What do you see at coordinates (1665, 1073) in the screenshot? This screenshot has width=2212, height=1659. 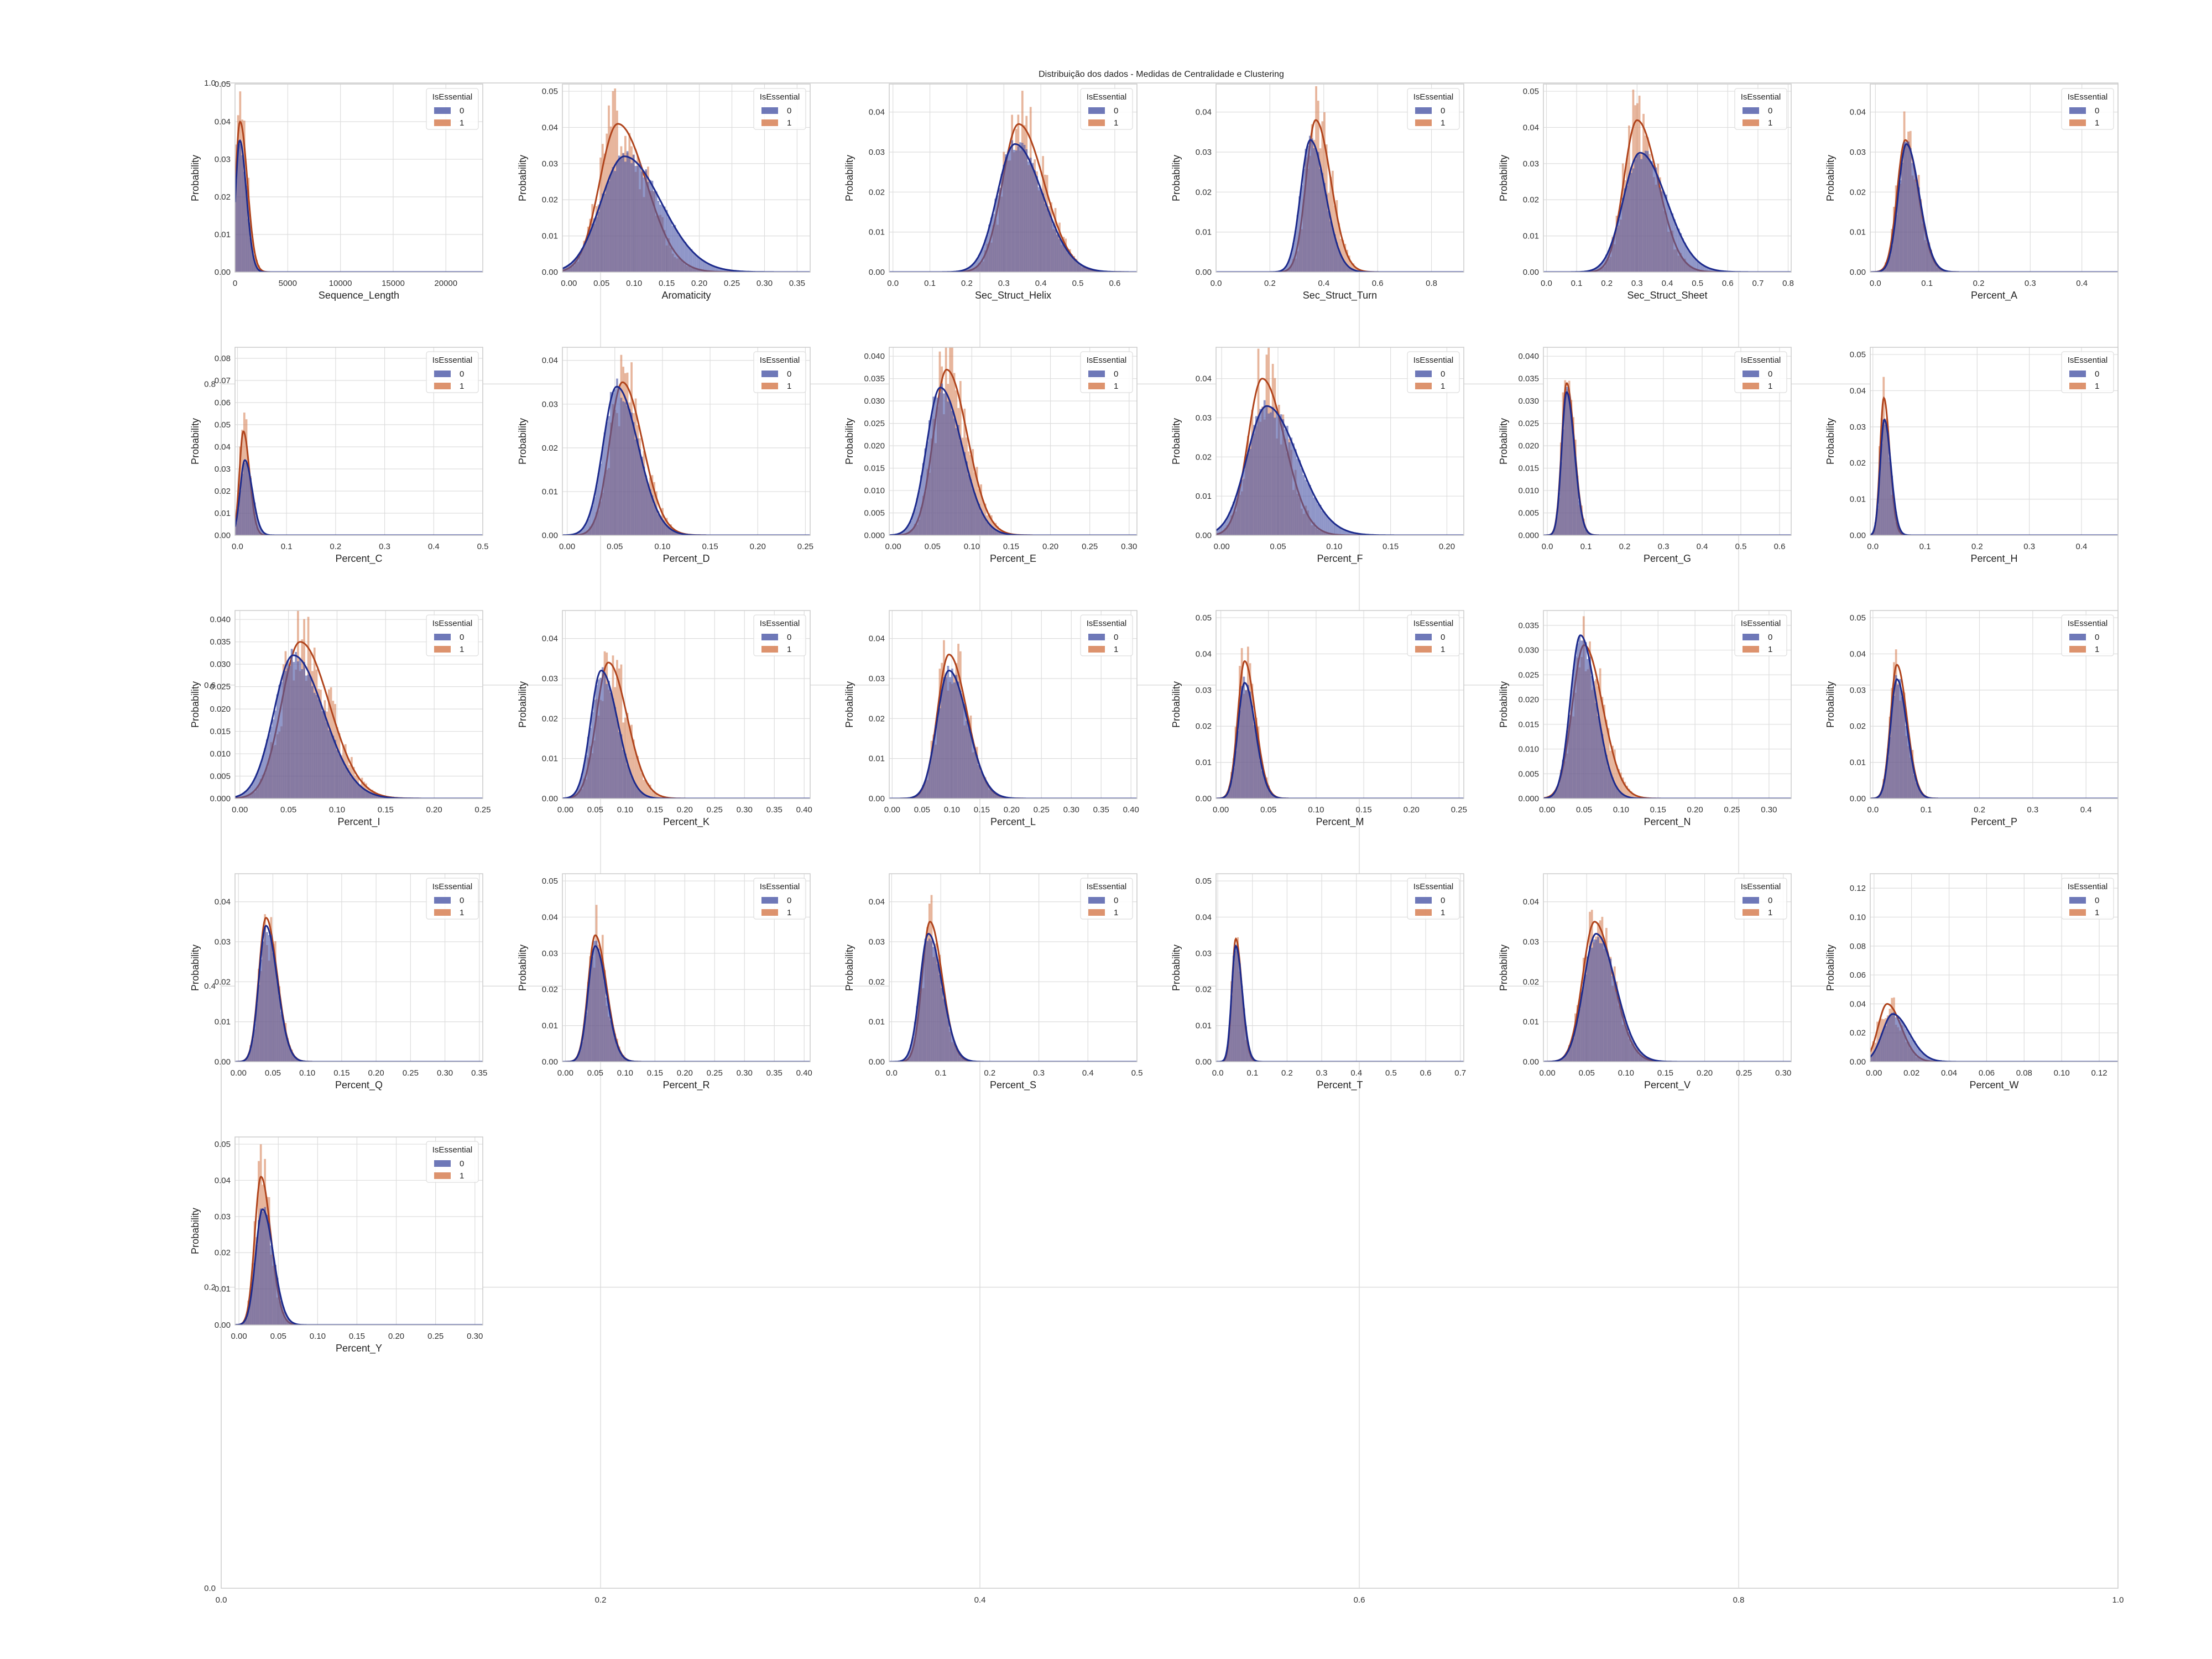 I see `x-tick-label: 0.15` at bounding box center [1665, 1073].